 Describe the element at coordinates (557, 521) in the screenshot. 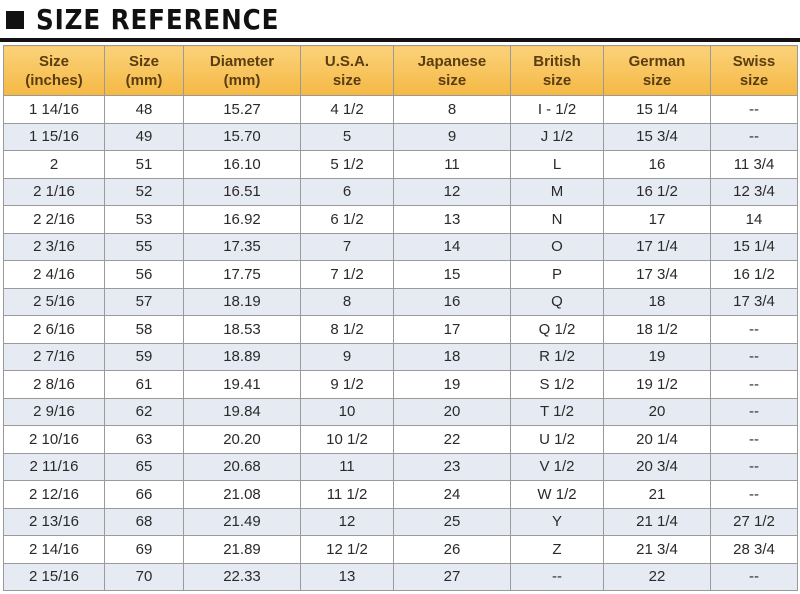

I see `table-cell: Y` at that location.